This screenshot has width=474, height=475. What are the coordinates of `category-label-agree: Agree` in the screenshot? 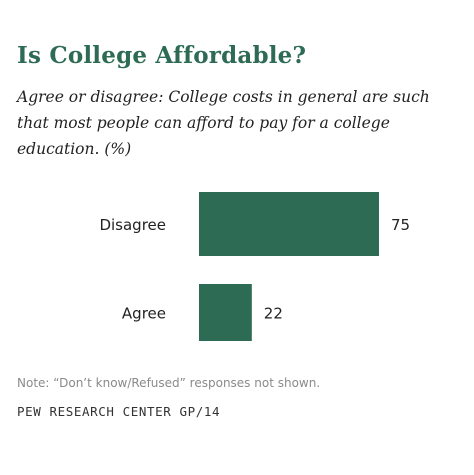 It's located at (144, 314).